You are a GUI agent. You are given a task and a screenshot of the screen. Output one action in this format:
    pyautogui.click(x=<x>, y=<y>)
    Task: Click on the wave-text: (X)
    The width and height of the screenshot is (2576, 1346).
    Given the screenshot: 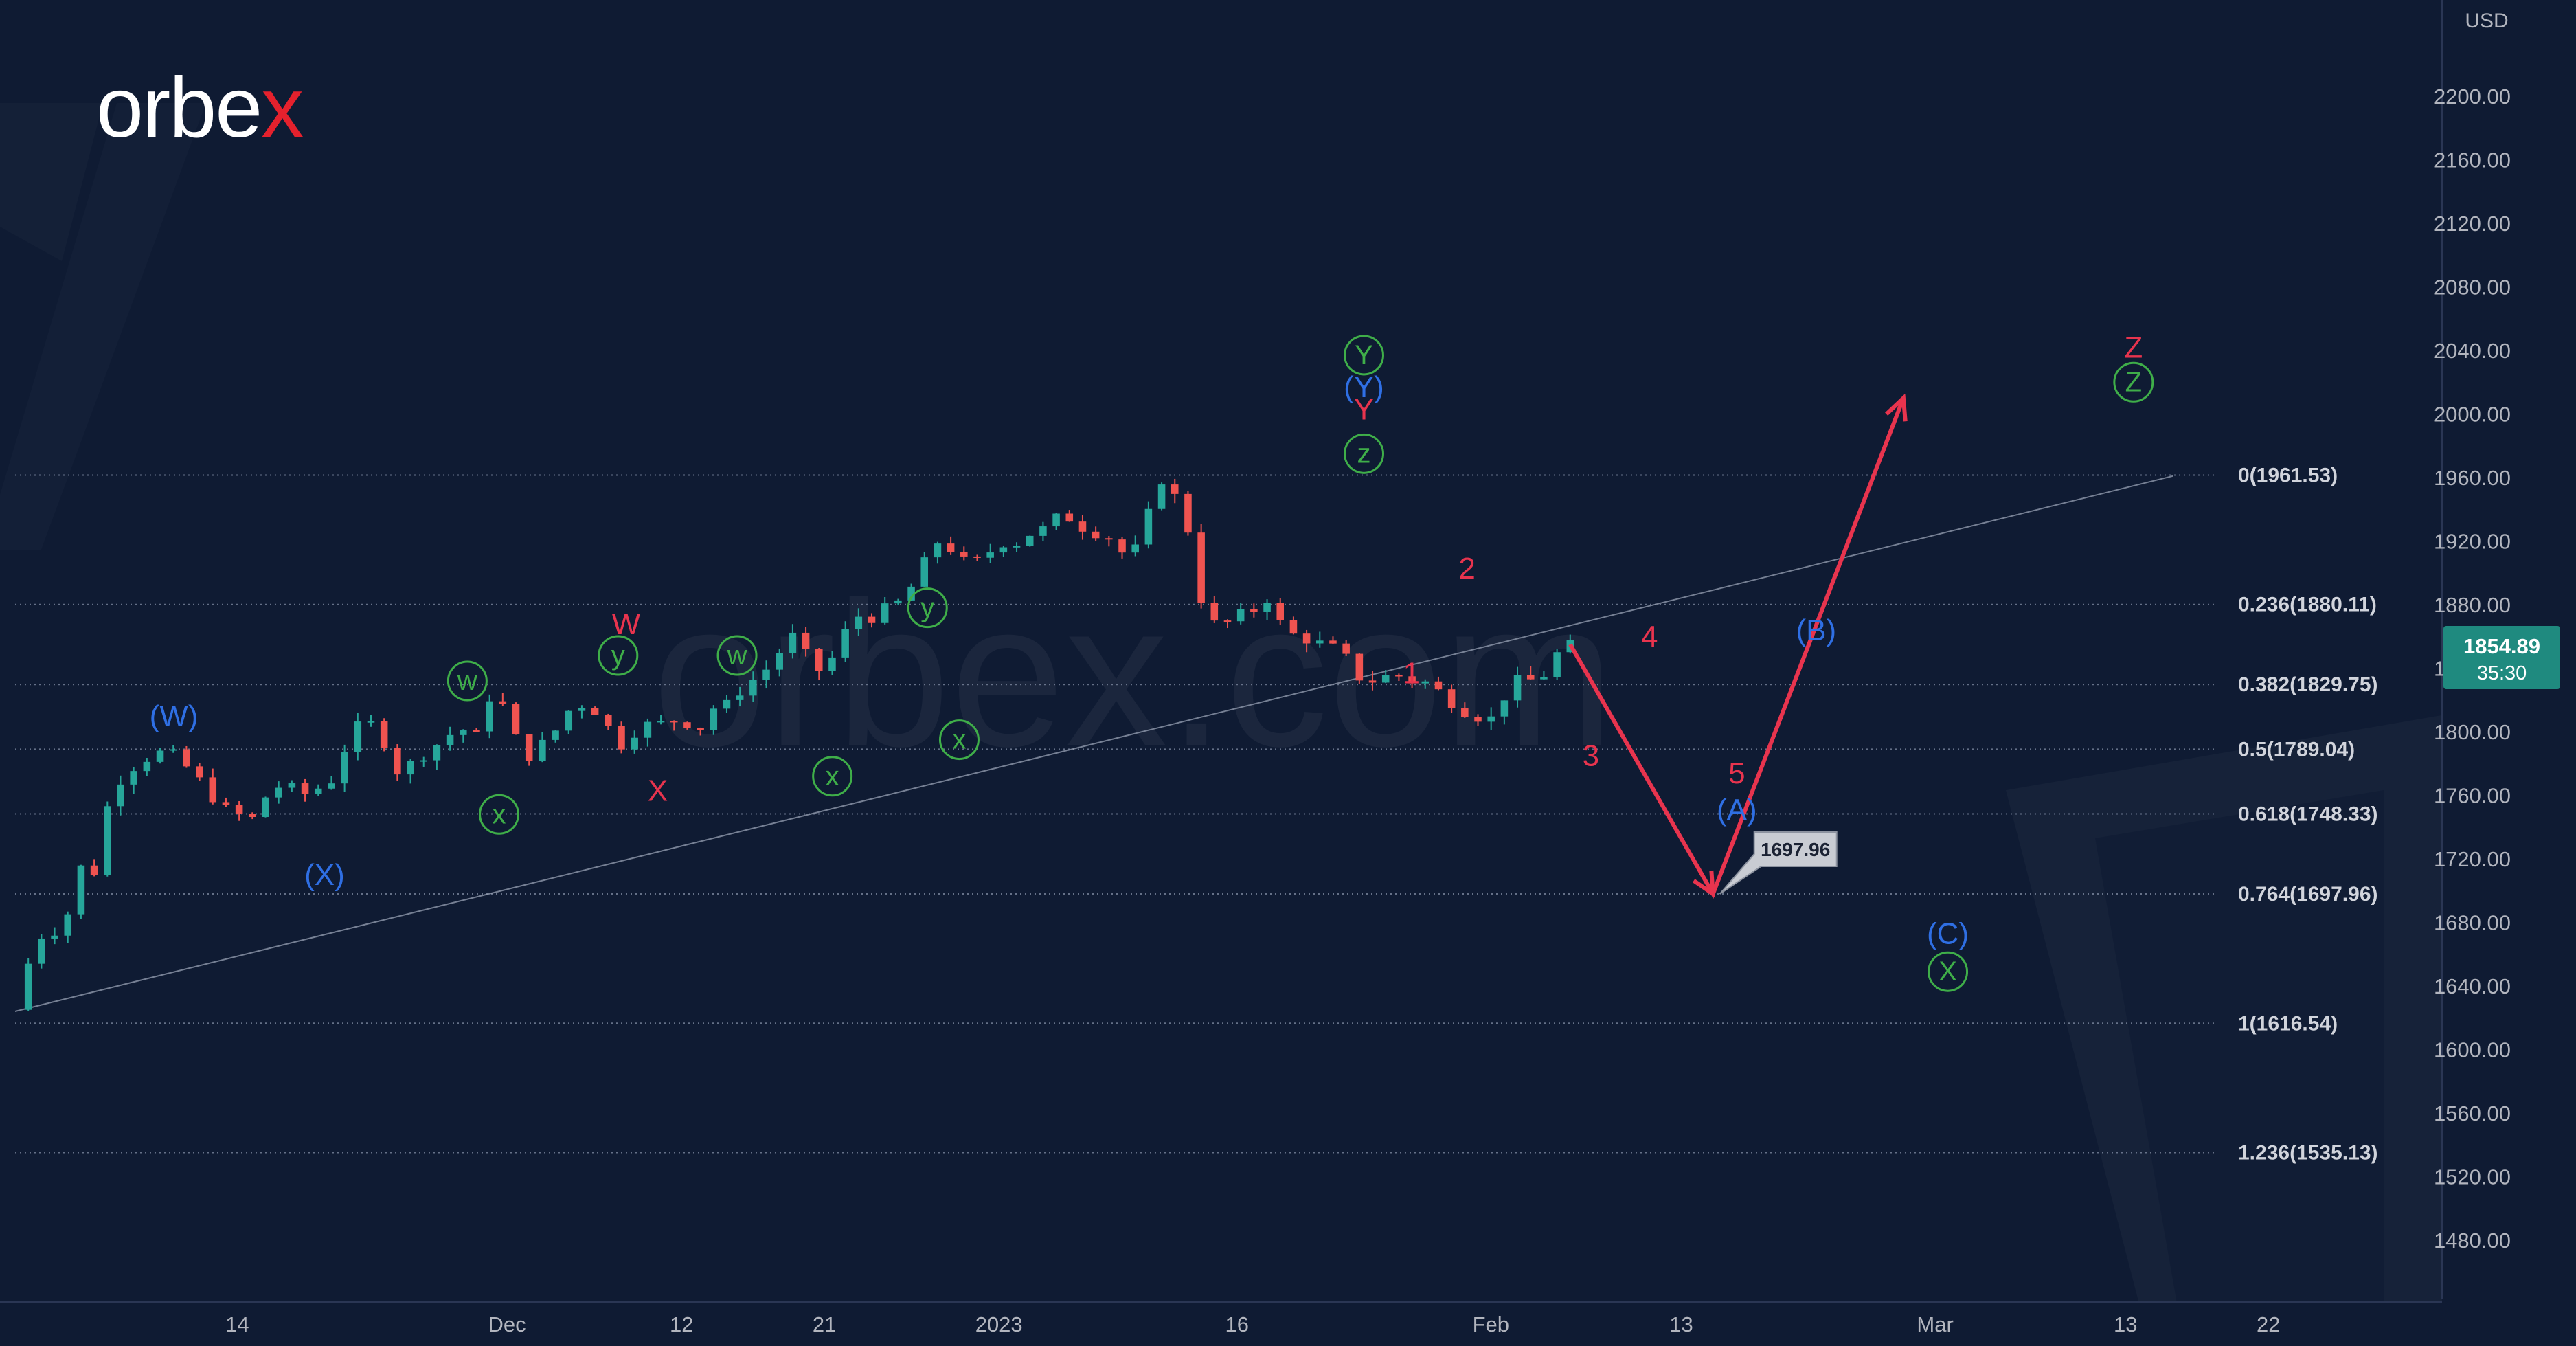 What is the action you would take?
    pyautogui.click(x=324, y=875)
    